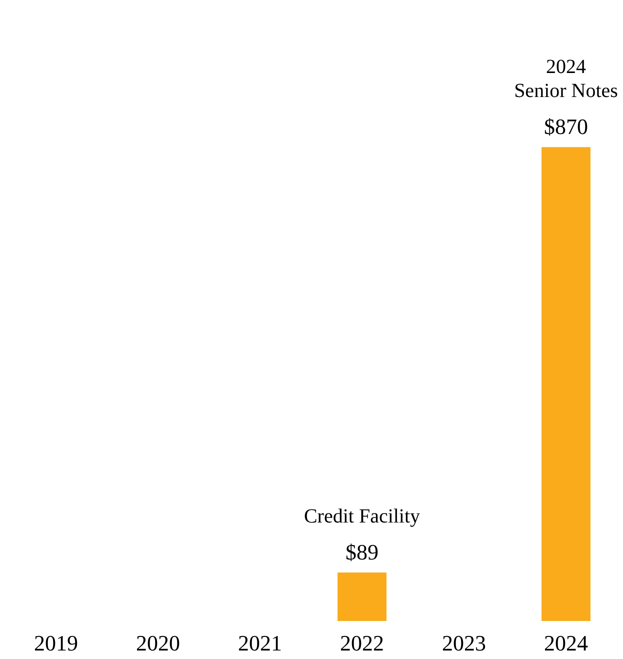 Image resolution: width=623 pixels, height=659 pixels. Describe the element at coordinates (566, 79) in the screenshot. I see `annotation: 2024 Senior Notes` at that location.